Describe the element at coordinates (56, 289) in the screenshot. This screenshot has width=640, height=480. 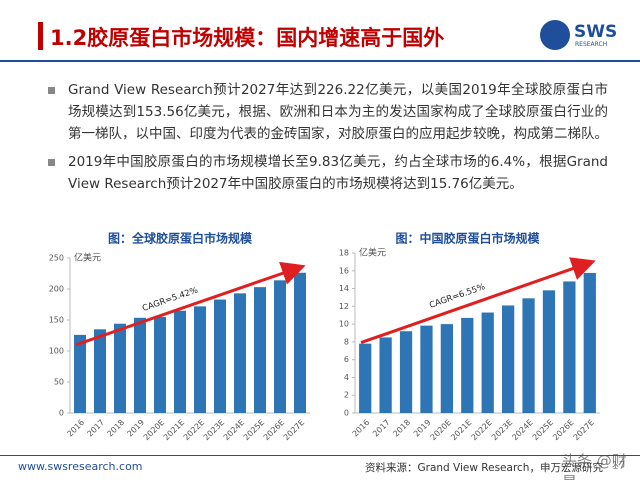
I see `y-tick-label: 200` at that location.